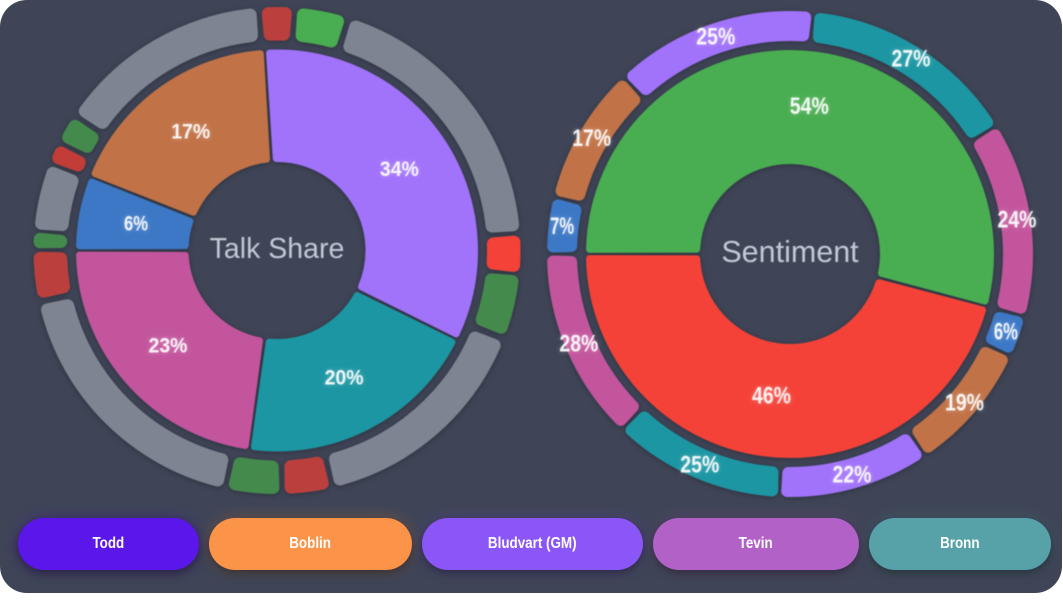 Image resolution: width=1063 pixels, height=601 pixels. I want to click on svg-text: 27%, so click(911, 59).